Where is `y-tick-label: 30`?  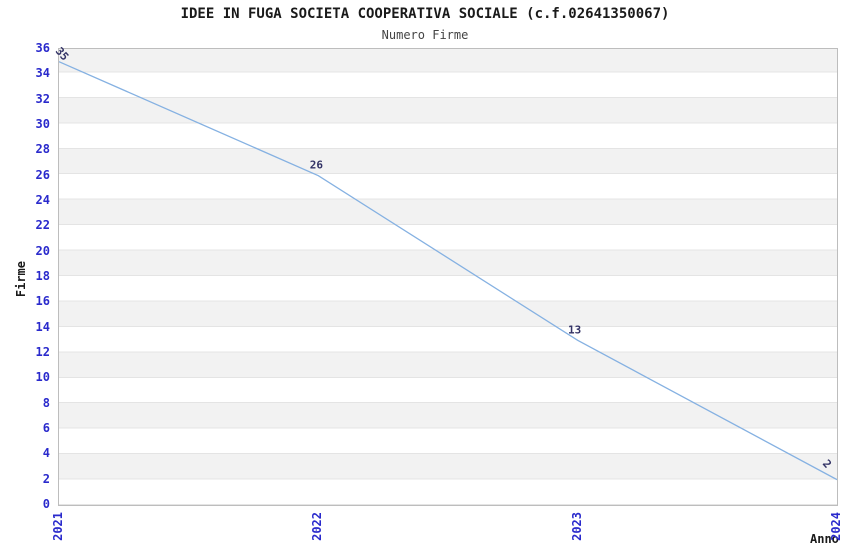 y-tick-label: 30 is located at coordinates (42, 124).